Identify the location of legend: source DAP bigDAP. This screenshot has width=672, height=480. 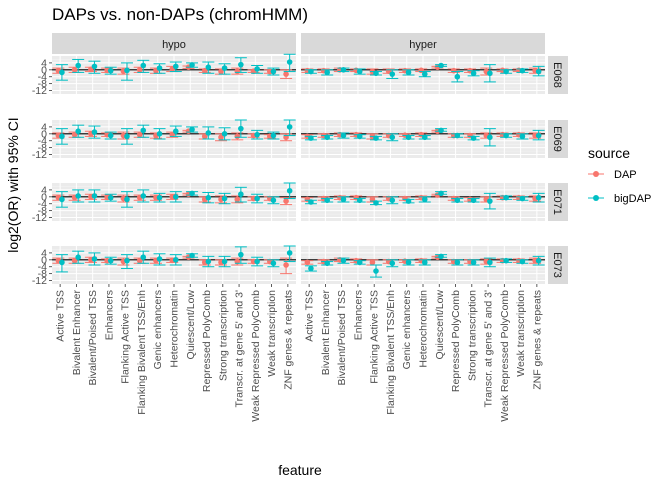
(619, 175).